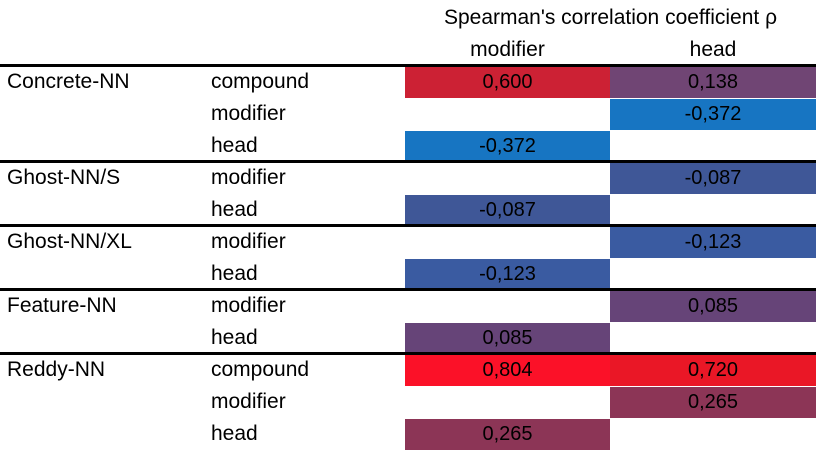  What do you see at coordinates (507, 370) in the screenshot?
I see `correlation-cell-modifier: 0,804` at bounding box center [507, 370].